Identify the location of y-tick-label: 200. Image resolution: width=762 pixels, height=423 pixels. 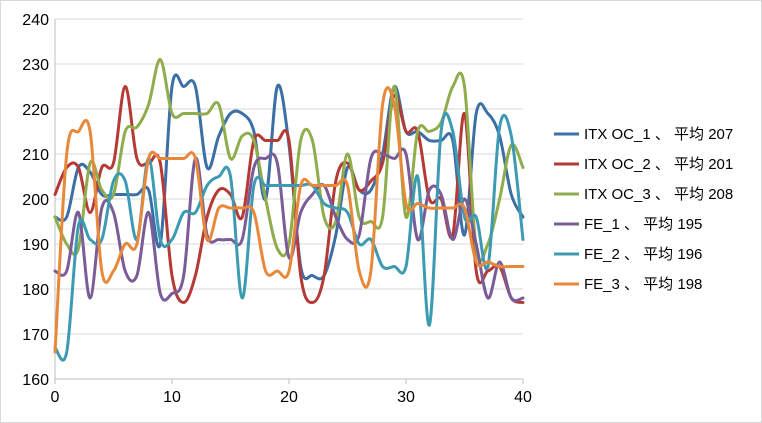
(35, 200).